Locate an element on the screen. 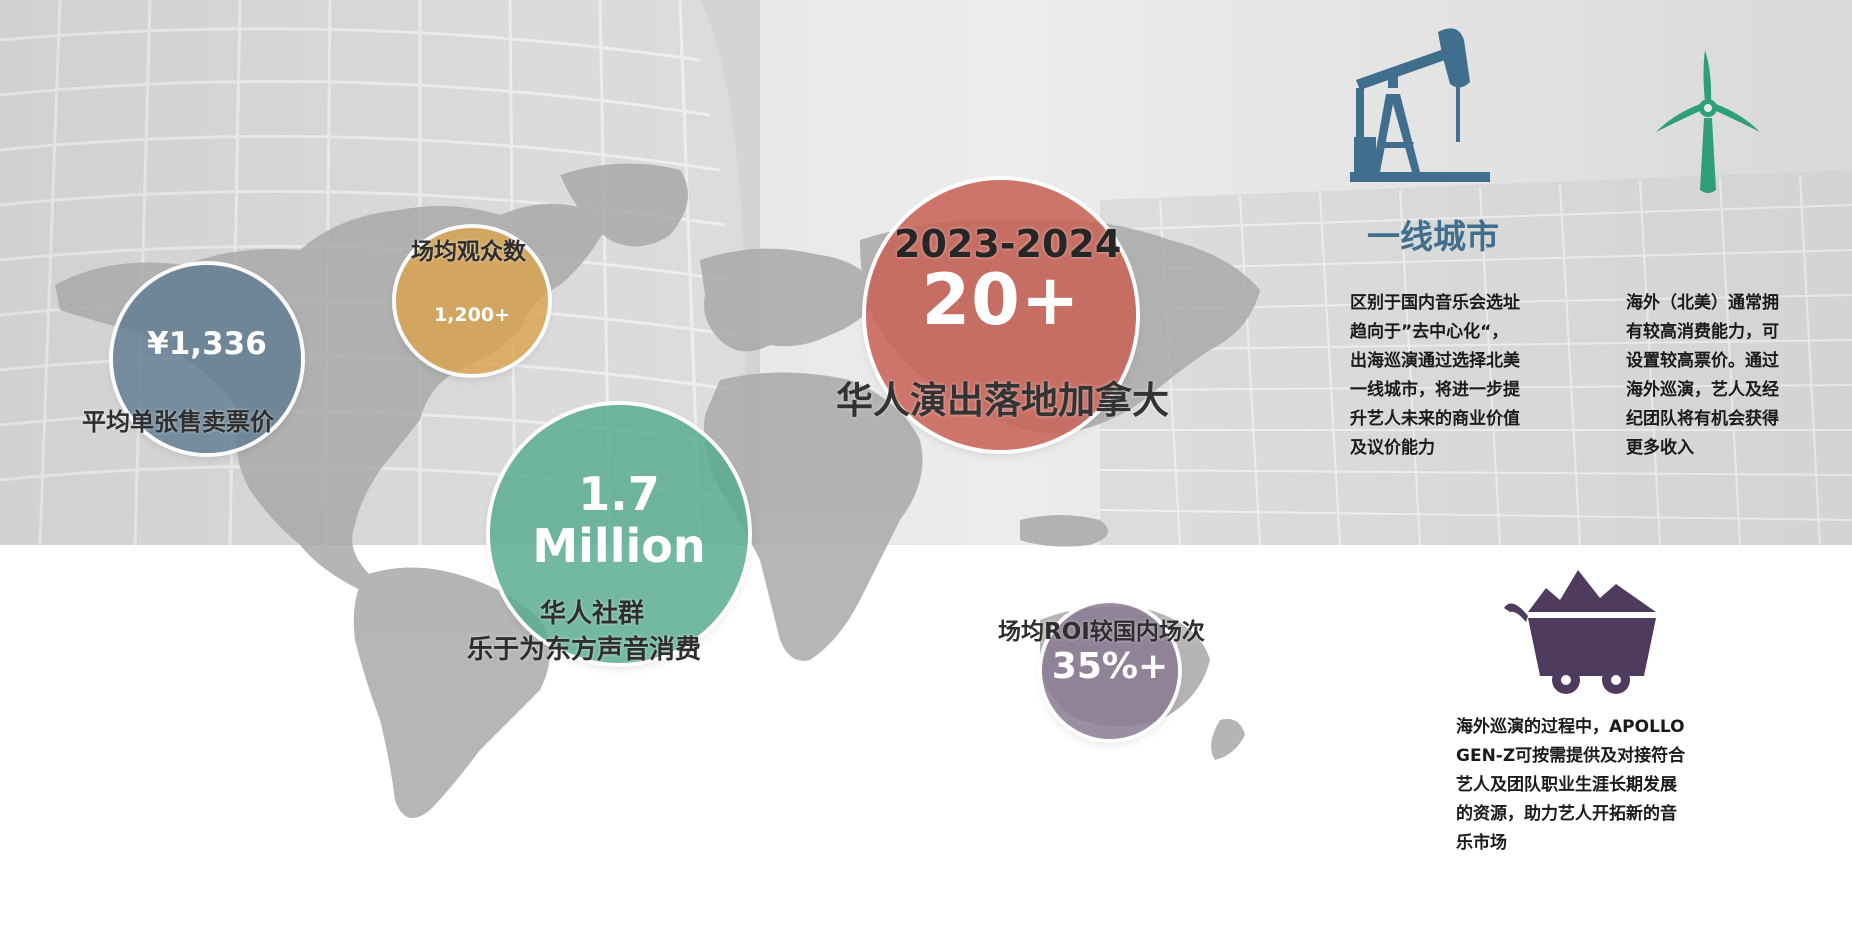  community-bubble: 1.7 Million is located at coordinates (619, 534).